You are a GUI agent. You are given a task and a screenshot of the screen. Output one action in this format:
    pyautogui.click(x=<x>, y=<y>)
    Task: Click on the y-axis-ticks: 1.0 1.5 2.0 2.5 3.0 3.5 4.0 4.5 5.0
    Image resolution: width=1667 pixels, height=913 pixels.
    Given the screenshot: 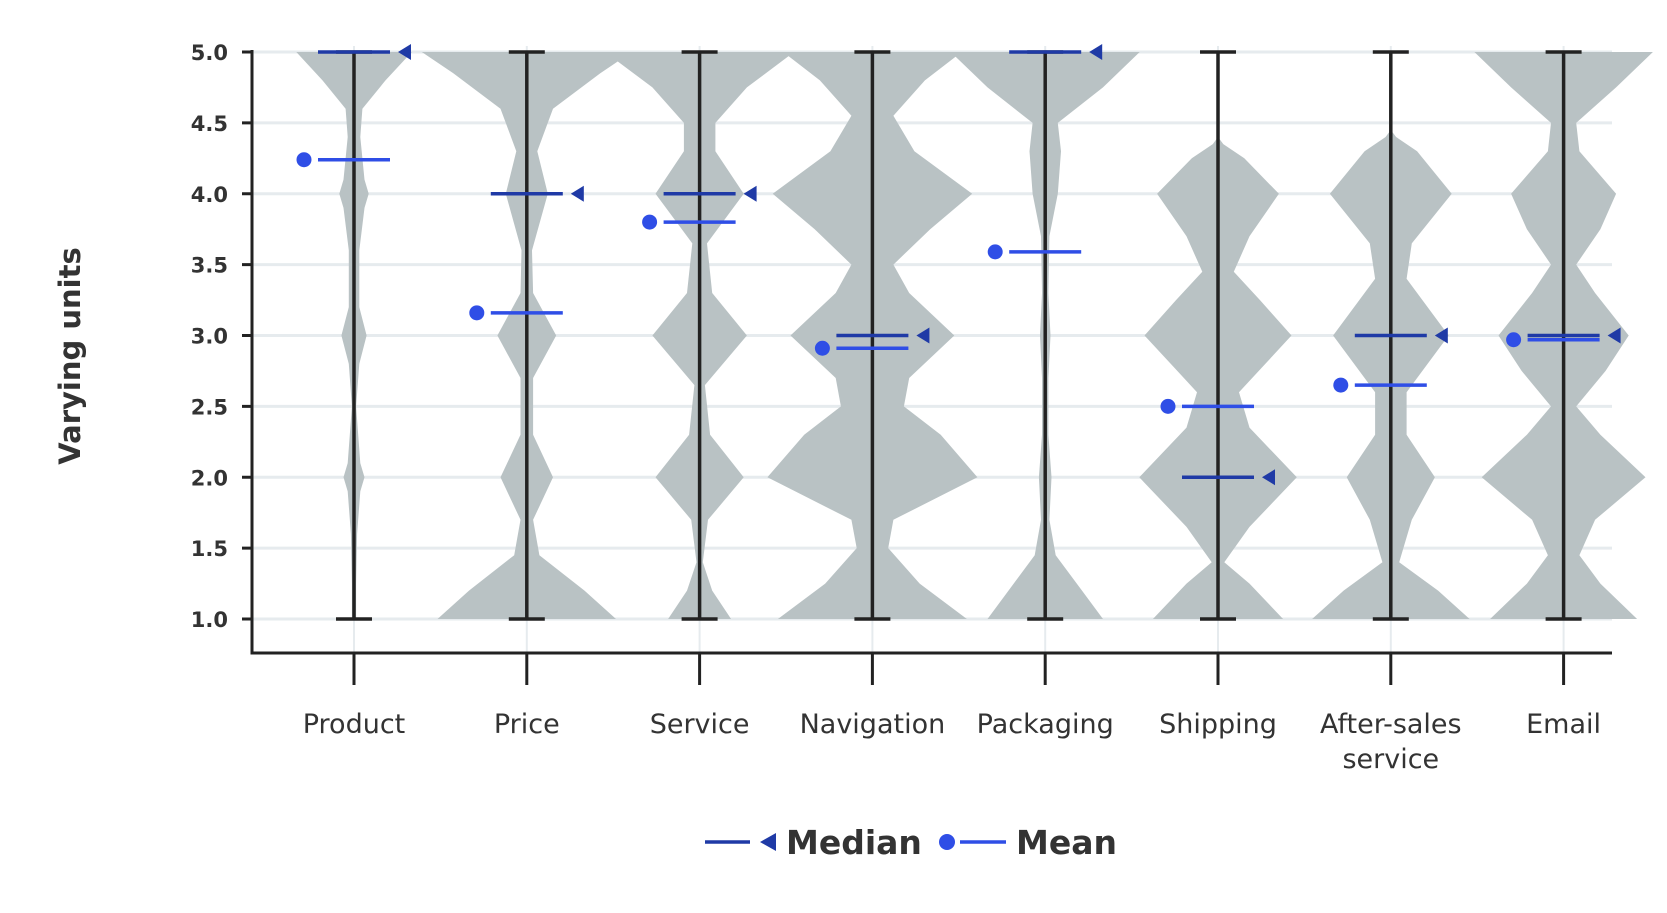 What is the action you would take?
    pyautogui.click(x=221, y=336)
    